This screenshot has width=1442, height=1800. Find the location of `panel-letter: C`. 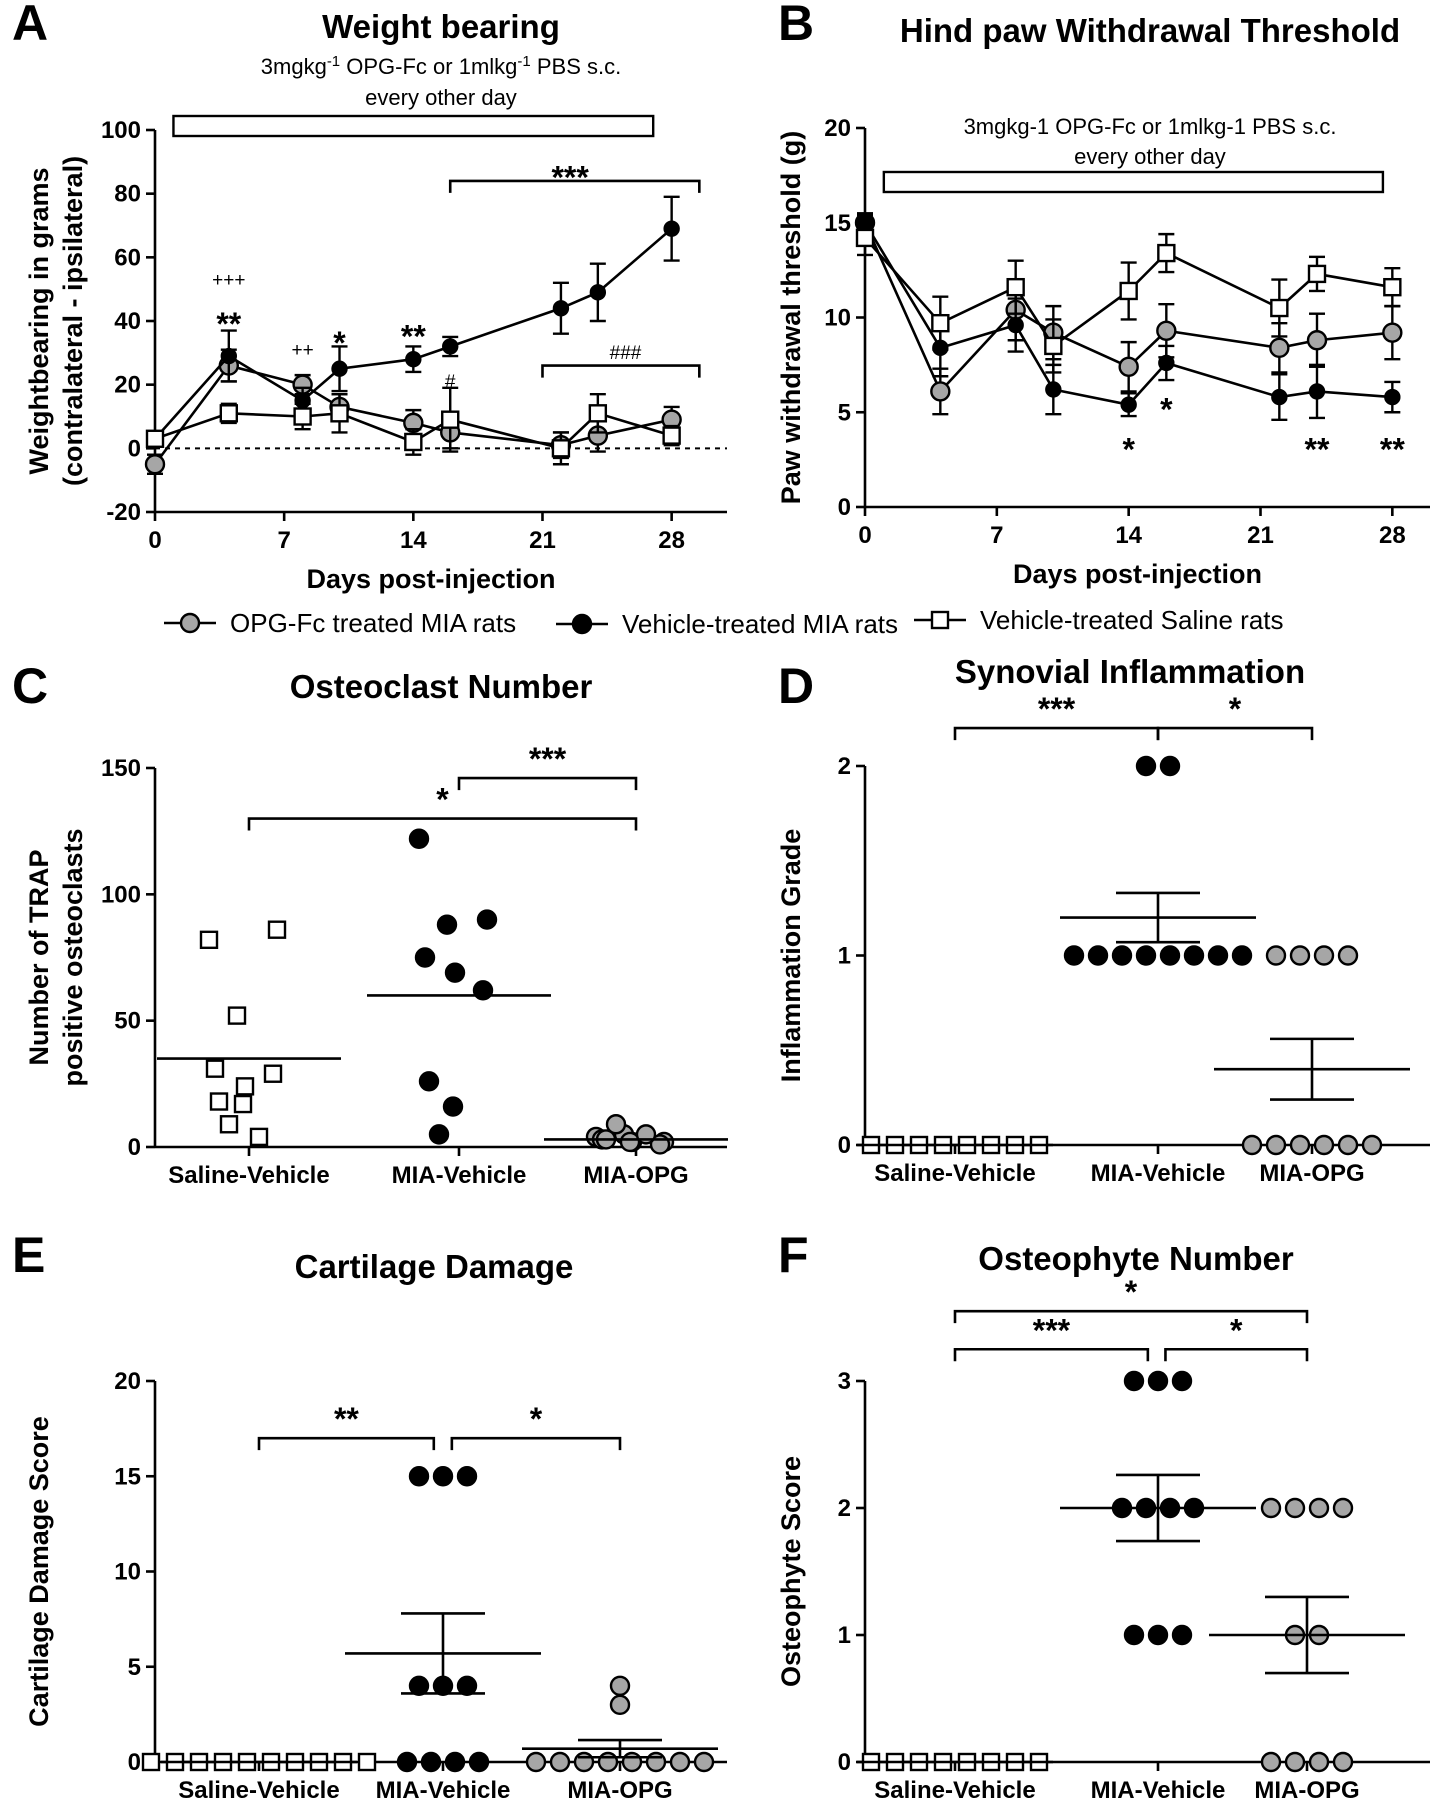

panel-letter: C is located at coordinates (30, 686).